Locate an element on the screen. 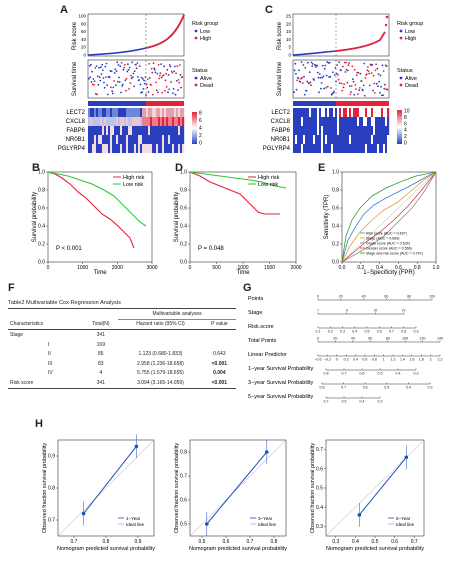 The height and width of the screenshot is (567, 474). km-d-ytick: 0.4 is located at coordinates (183, 227).